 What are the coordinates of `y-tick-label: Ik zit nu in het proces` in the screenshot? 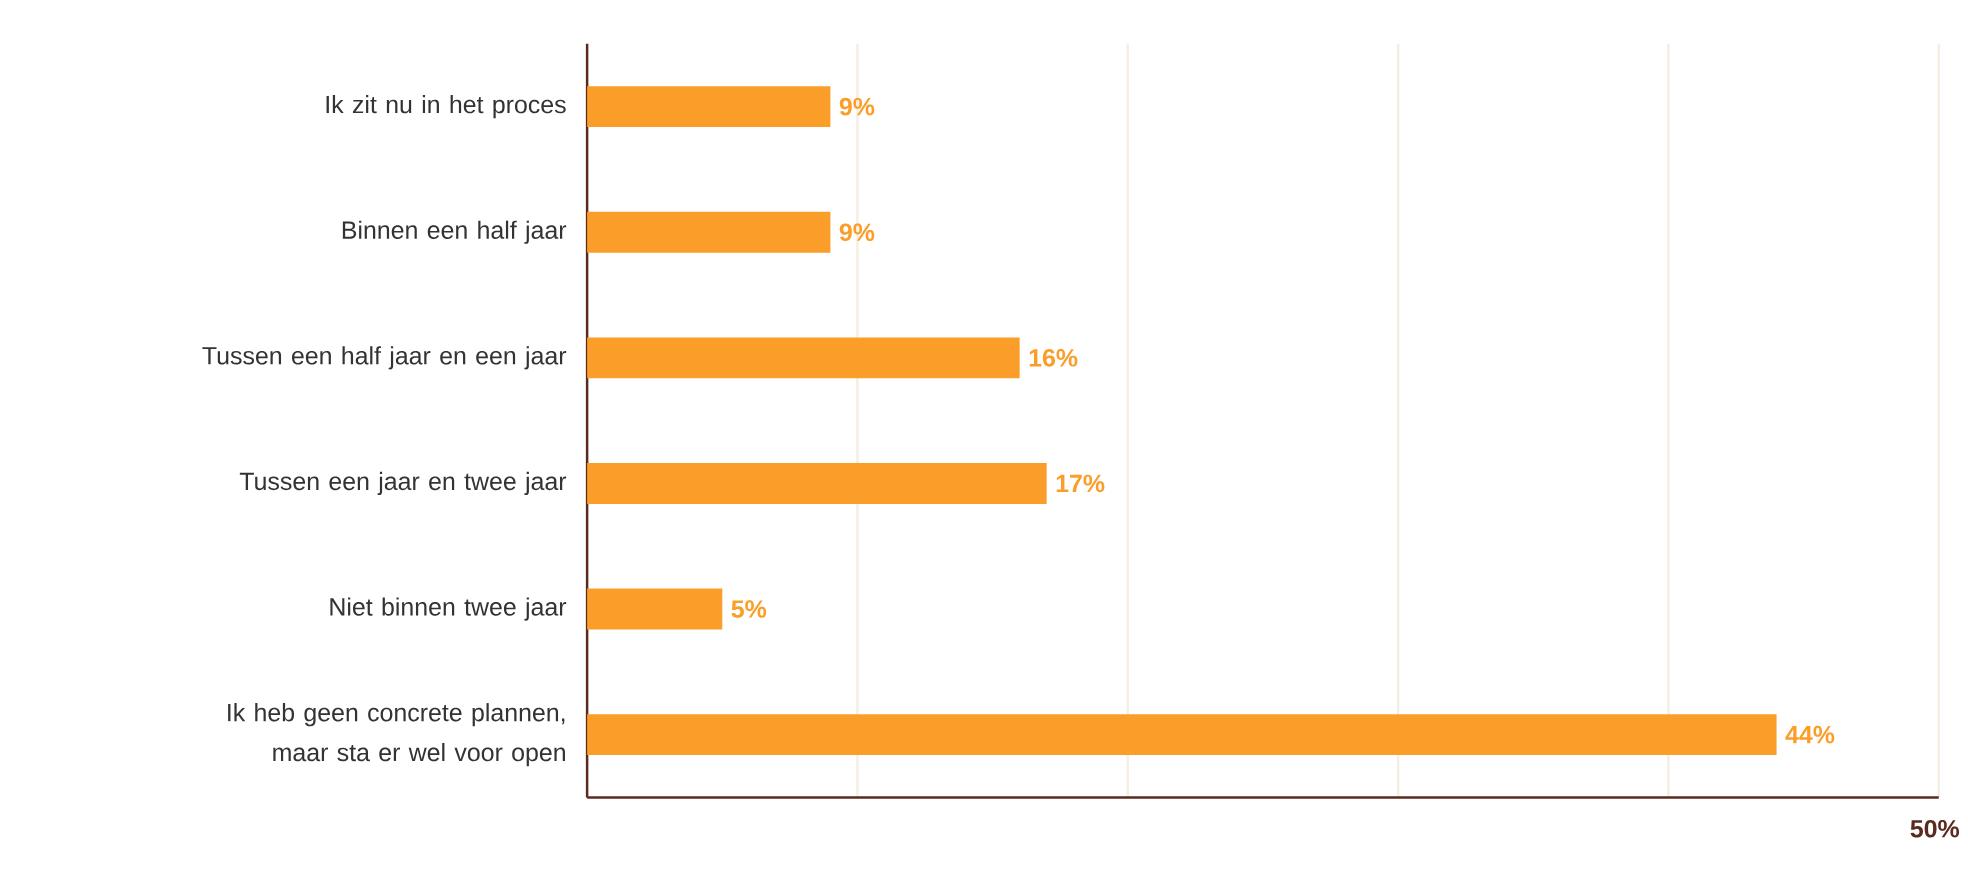 It's located at (446, 106).